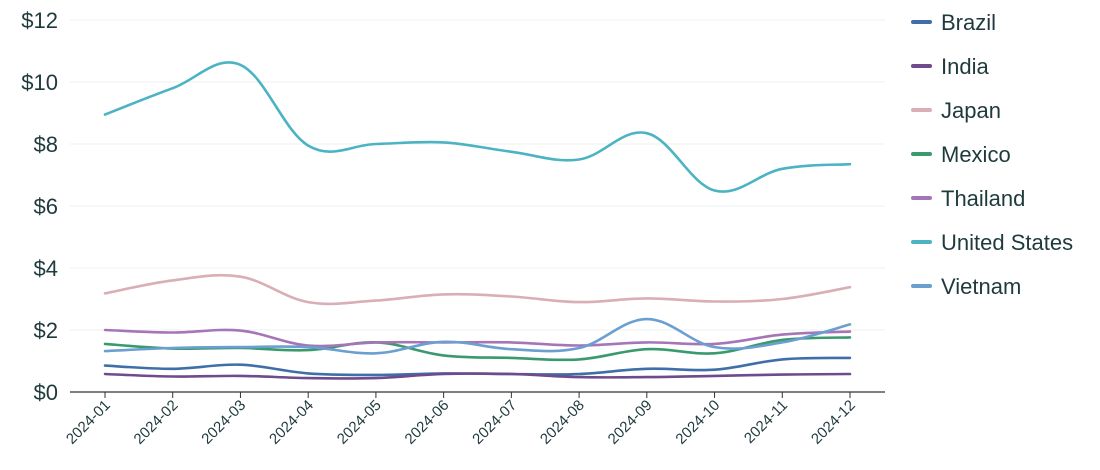 This screenshot has width=1100, height=470. Describe the element at coordinates (477, 289) in the screenshot. I see `series-line-japan` at that location.